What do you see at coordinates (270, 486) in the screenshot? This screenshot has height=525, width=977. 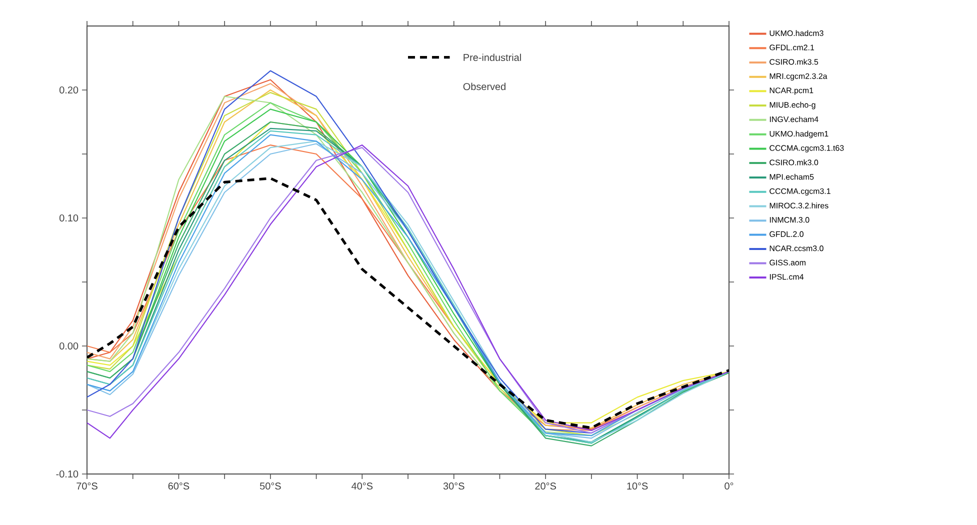 I see `x-tick-label: 50°S` at bounding box center [270, 486].